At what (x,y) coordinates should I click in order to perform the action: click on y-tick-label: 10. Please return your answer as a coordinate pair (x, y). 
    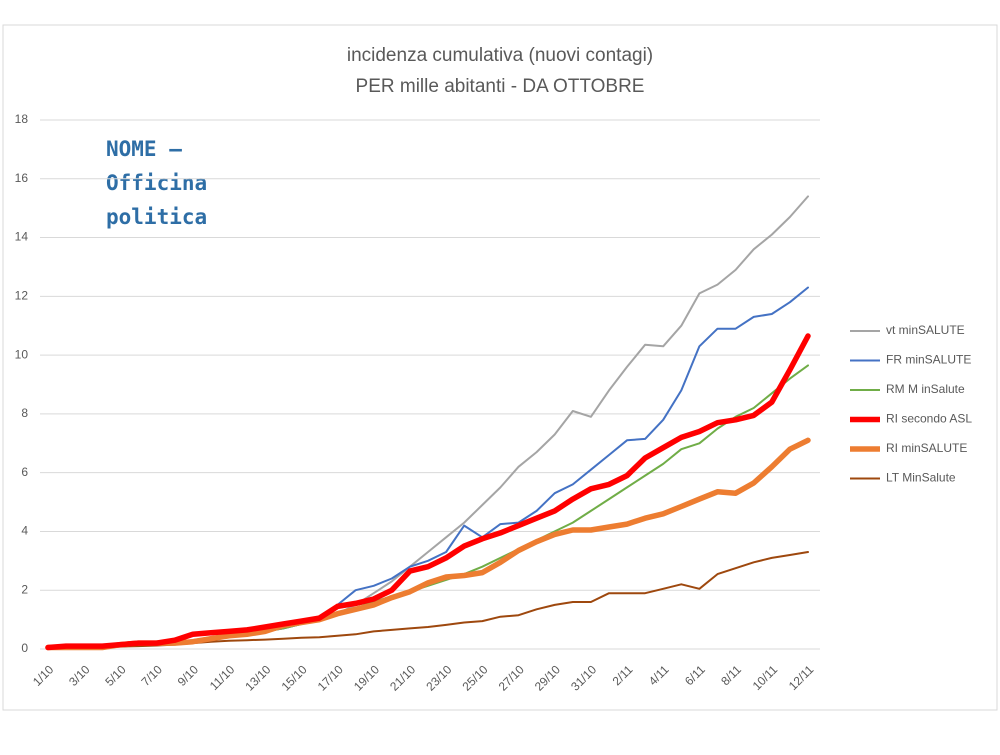
    Looking at the image, I should click on (22, 354).